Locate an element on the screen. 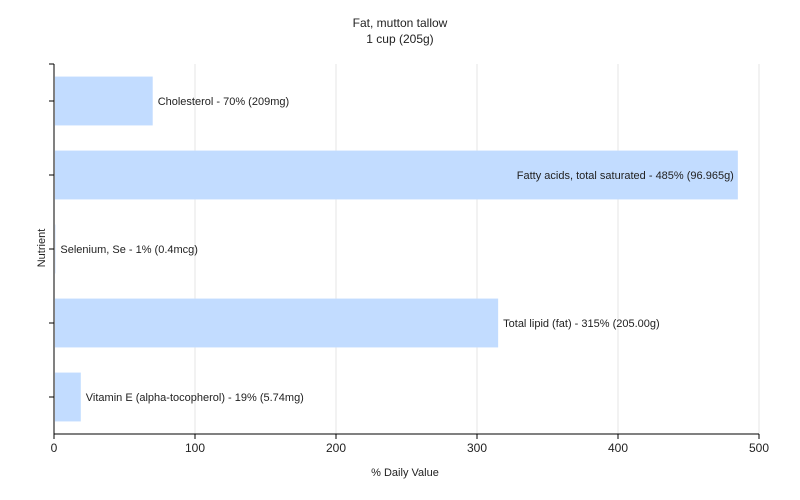 The image size is (800, 500). chart-subtitle: 1 cup (205g) is located at coordinates (400, 39).